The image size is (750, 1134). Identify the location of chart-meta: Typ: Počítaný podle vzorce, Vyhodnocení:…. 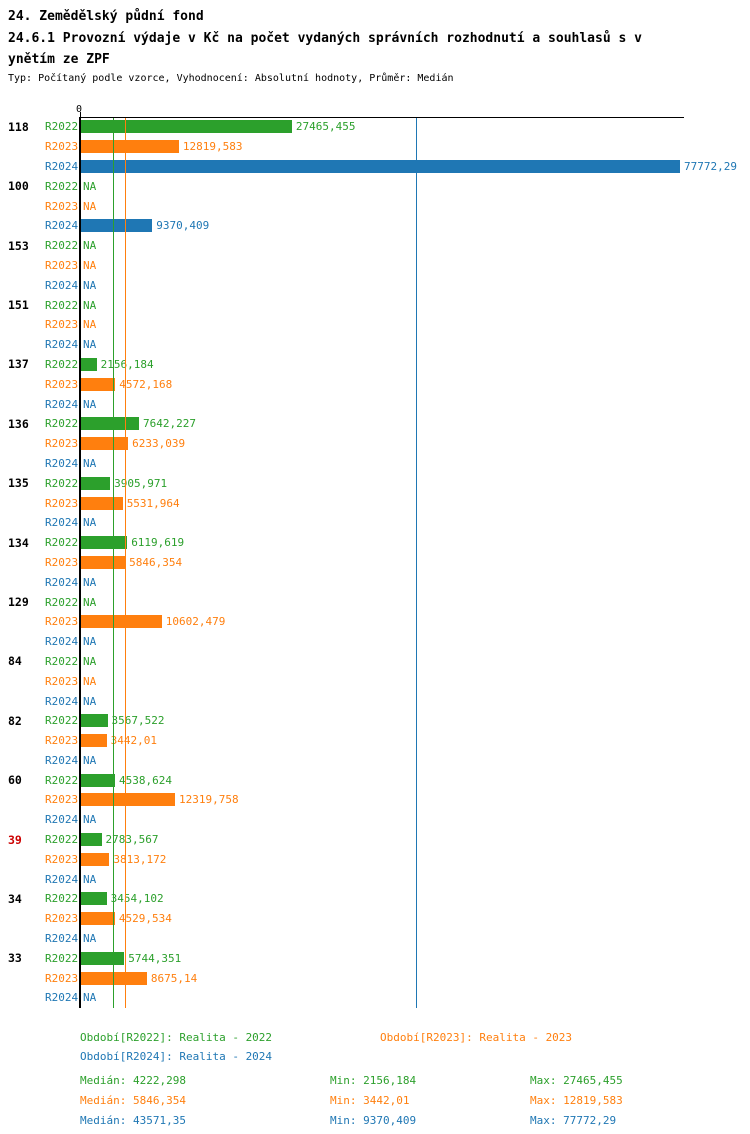
(231, 78).